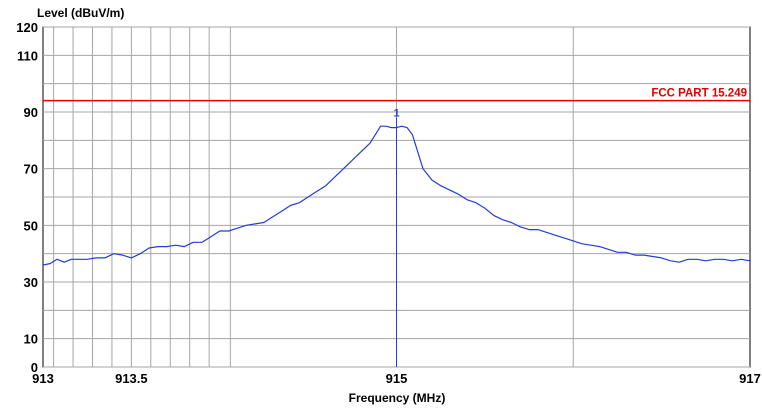 The width and height of the screenshot is (762, 409). I want to click on y-tick-label: 120, so click(27, 27).